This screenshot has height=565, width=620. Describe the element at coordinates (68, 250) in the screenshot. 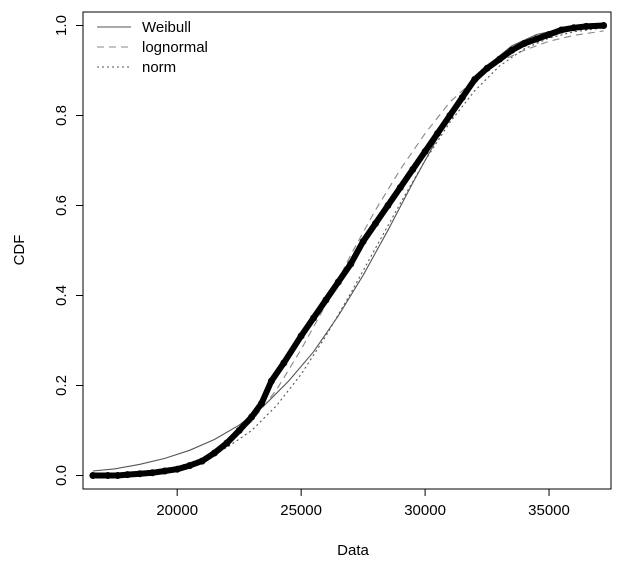

I see `y-axis: 0.0 0.2 0.4 0.6 0.8 1.0` at that location.